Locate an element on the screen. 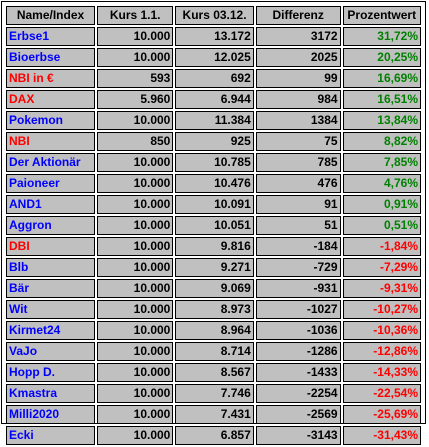 Image resolution: width=429 pixels, height=447 pixels. cell-prozentwert: -12,86% is located at coordinates (381, 351).